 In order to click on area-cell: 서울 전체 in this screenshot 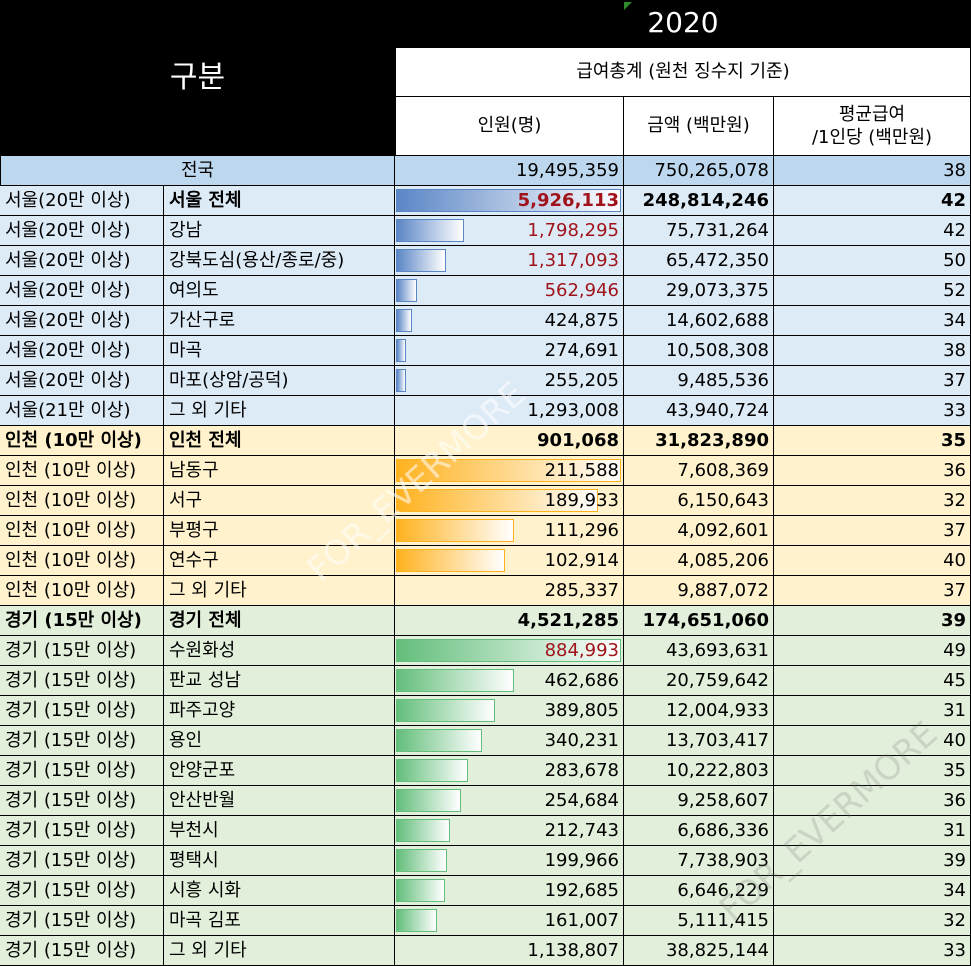, I will do `click(279, 201)`.